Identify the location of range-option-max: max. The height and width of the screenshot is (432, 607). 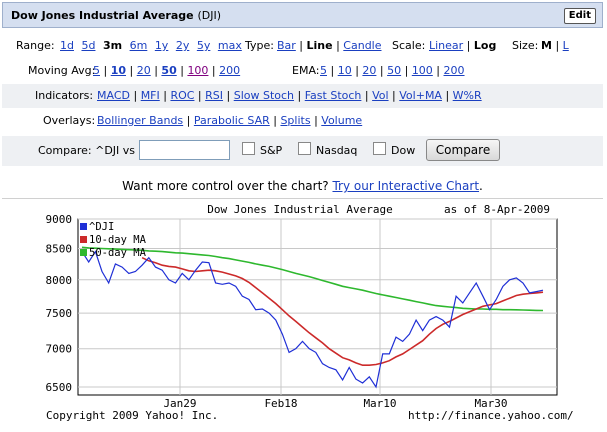
(229, 45).